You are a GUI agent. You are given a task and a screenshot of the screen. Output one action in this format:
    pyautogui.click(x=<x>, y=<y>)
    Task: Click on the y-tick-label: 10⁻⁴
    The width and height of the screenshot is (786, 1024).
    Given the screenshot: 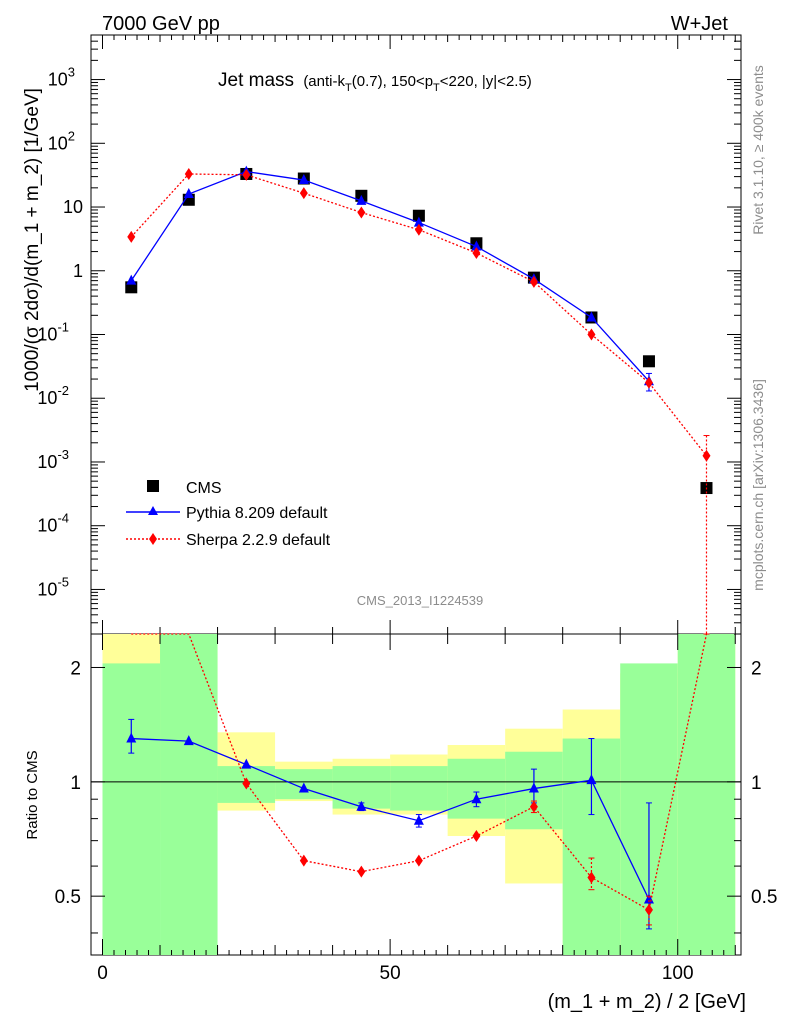 What is the action you would take?
    pyautogui.click(x=53, y=523)
    